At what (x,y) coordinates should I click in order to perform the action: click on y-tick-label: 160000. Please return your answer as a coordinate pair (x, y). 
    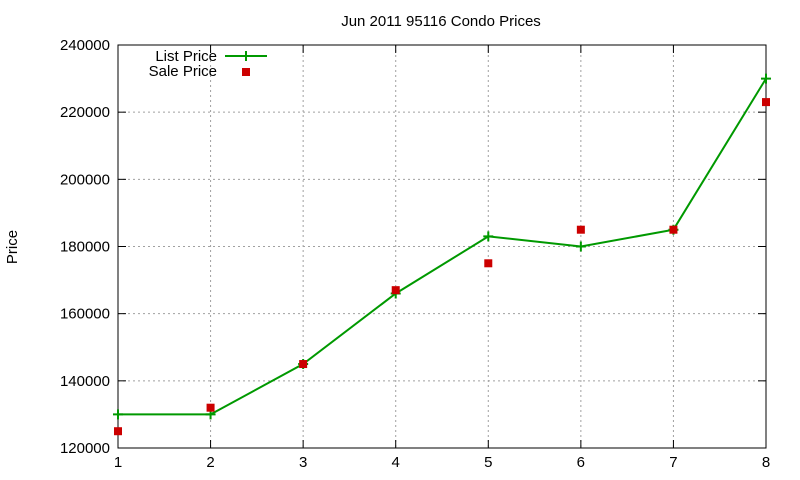
    Looking at the image, I should click on (85, 314).